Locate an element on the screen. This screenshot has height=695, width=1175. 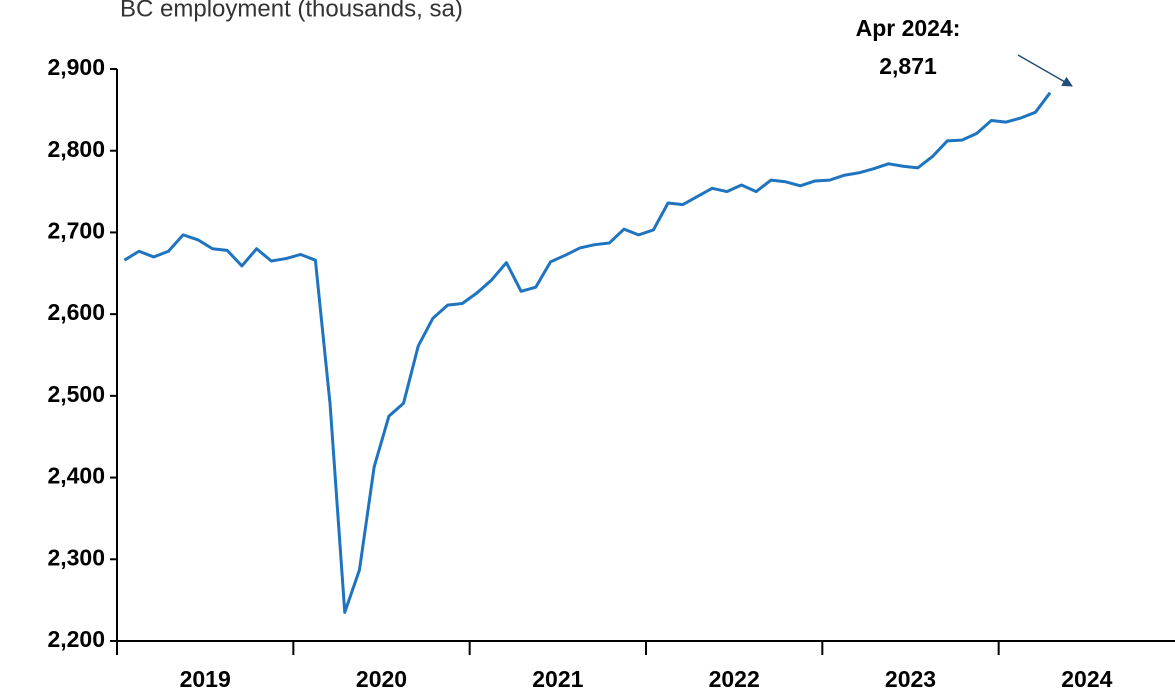
x-tick-label: 2023 is located at coordinates (910, 679).